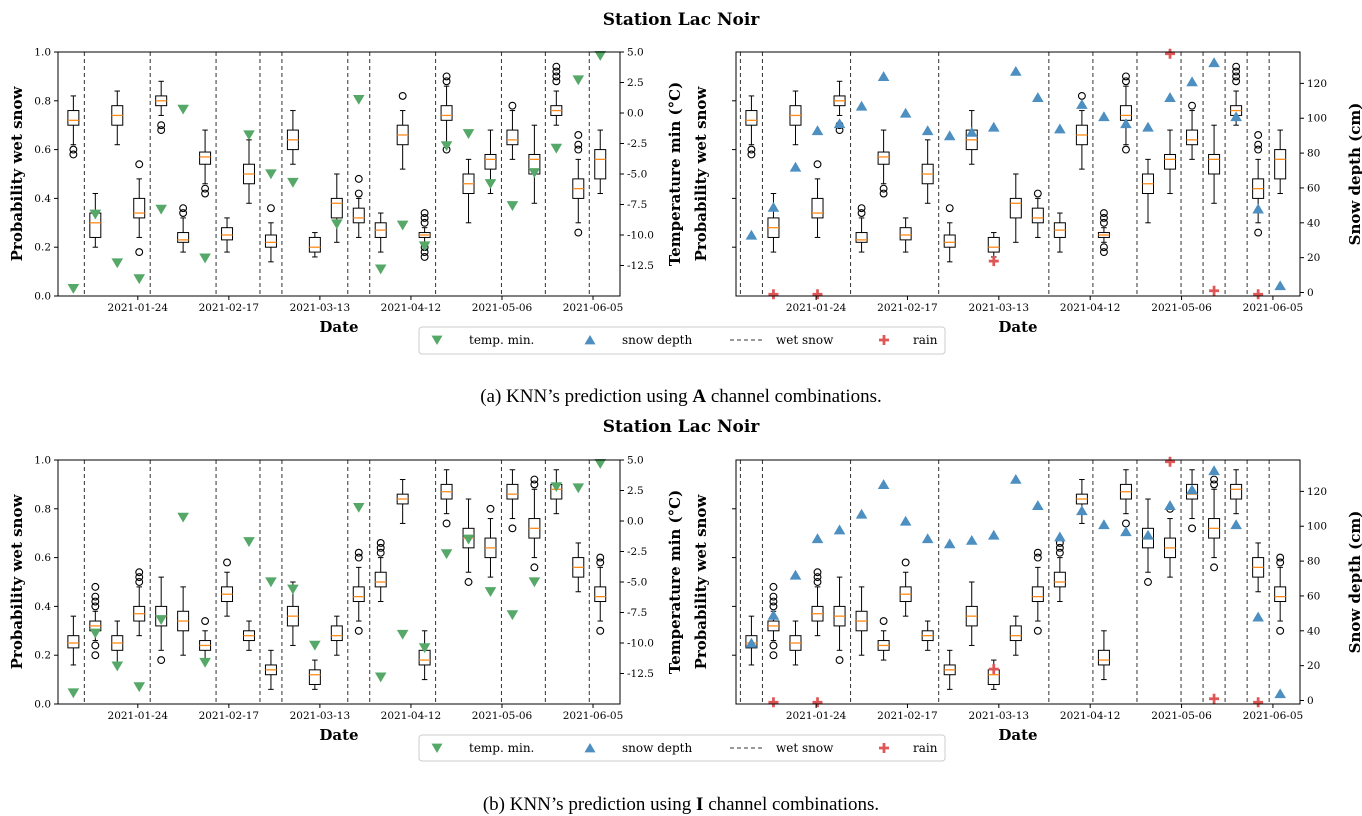  Describe the element at coordinates (1354, 582) in the screenshot. I see `y2-axis-label: Snow depth (cm)` at that location.